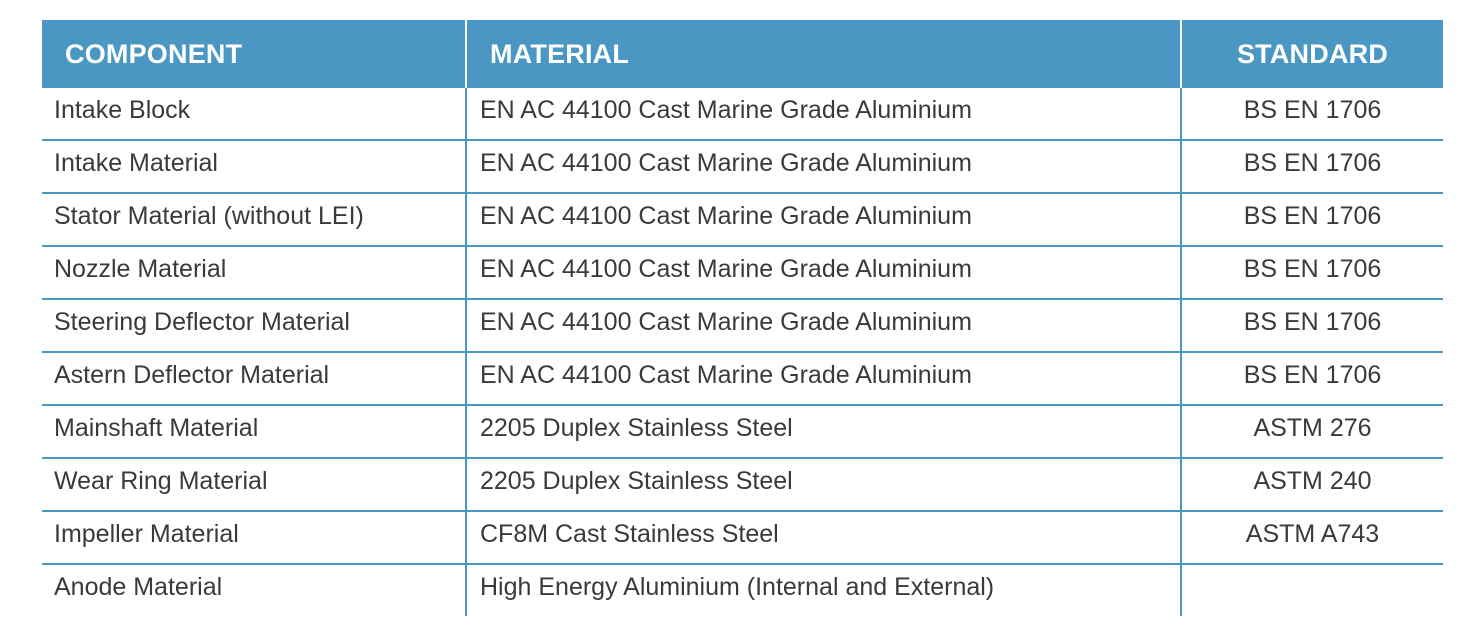  I want to click on header-row: COMPONENT MATERIAL STANDARD, so click(742, 54).